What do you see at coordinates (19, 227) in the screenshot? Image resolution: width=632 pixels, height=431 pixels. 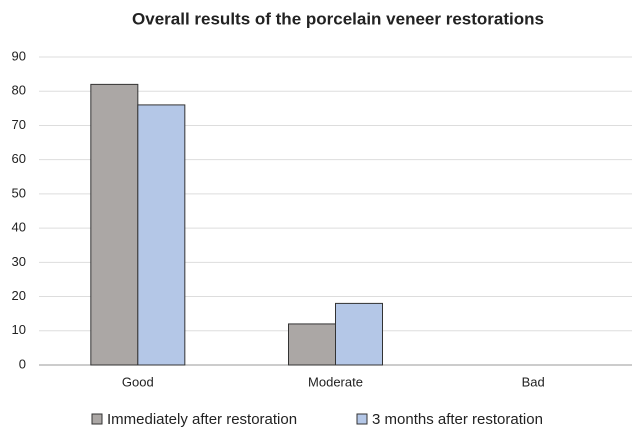 I see `y-tick-label: 40` at bounding box center [19, 227].